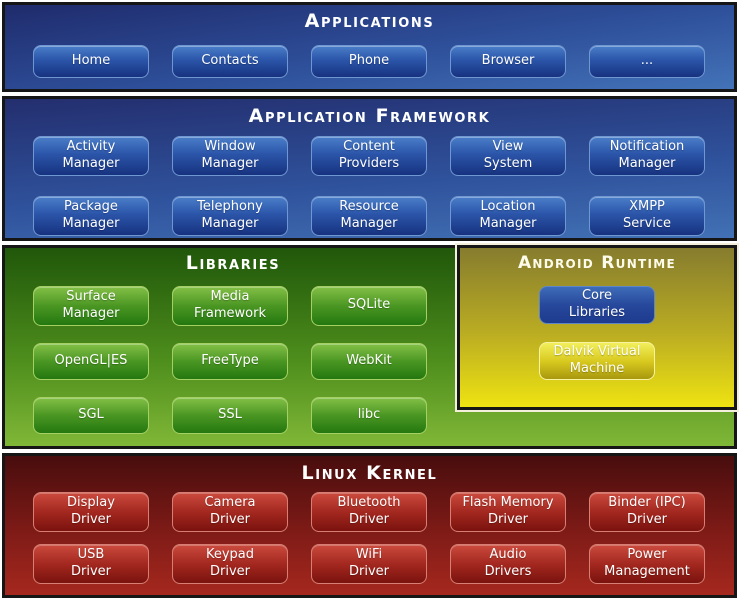 The height and width of the screenshot is (600, 739). What do you see at coordinates (647, 155) in the screenshot?
I see `block-notification-manager: Notification Manager` at bounding box center [647, 155].